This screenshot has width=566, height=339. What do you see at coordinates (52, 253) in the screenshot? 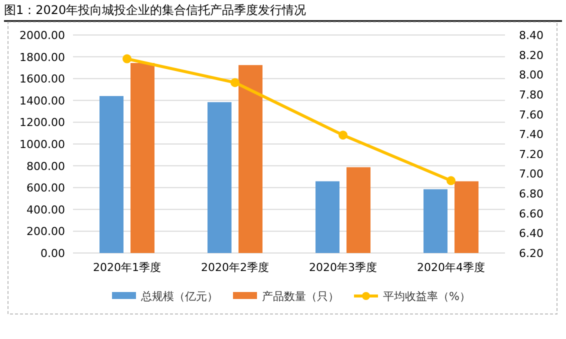
I see `y-tick-label: 0.00` at bounding box center [52, 253].